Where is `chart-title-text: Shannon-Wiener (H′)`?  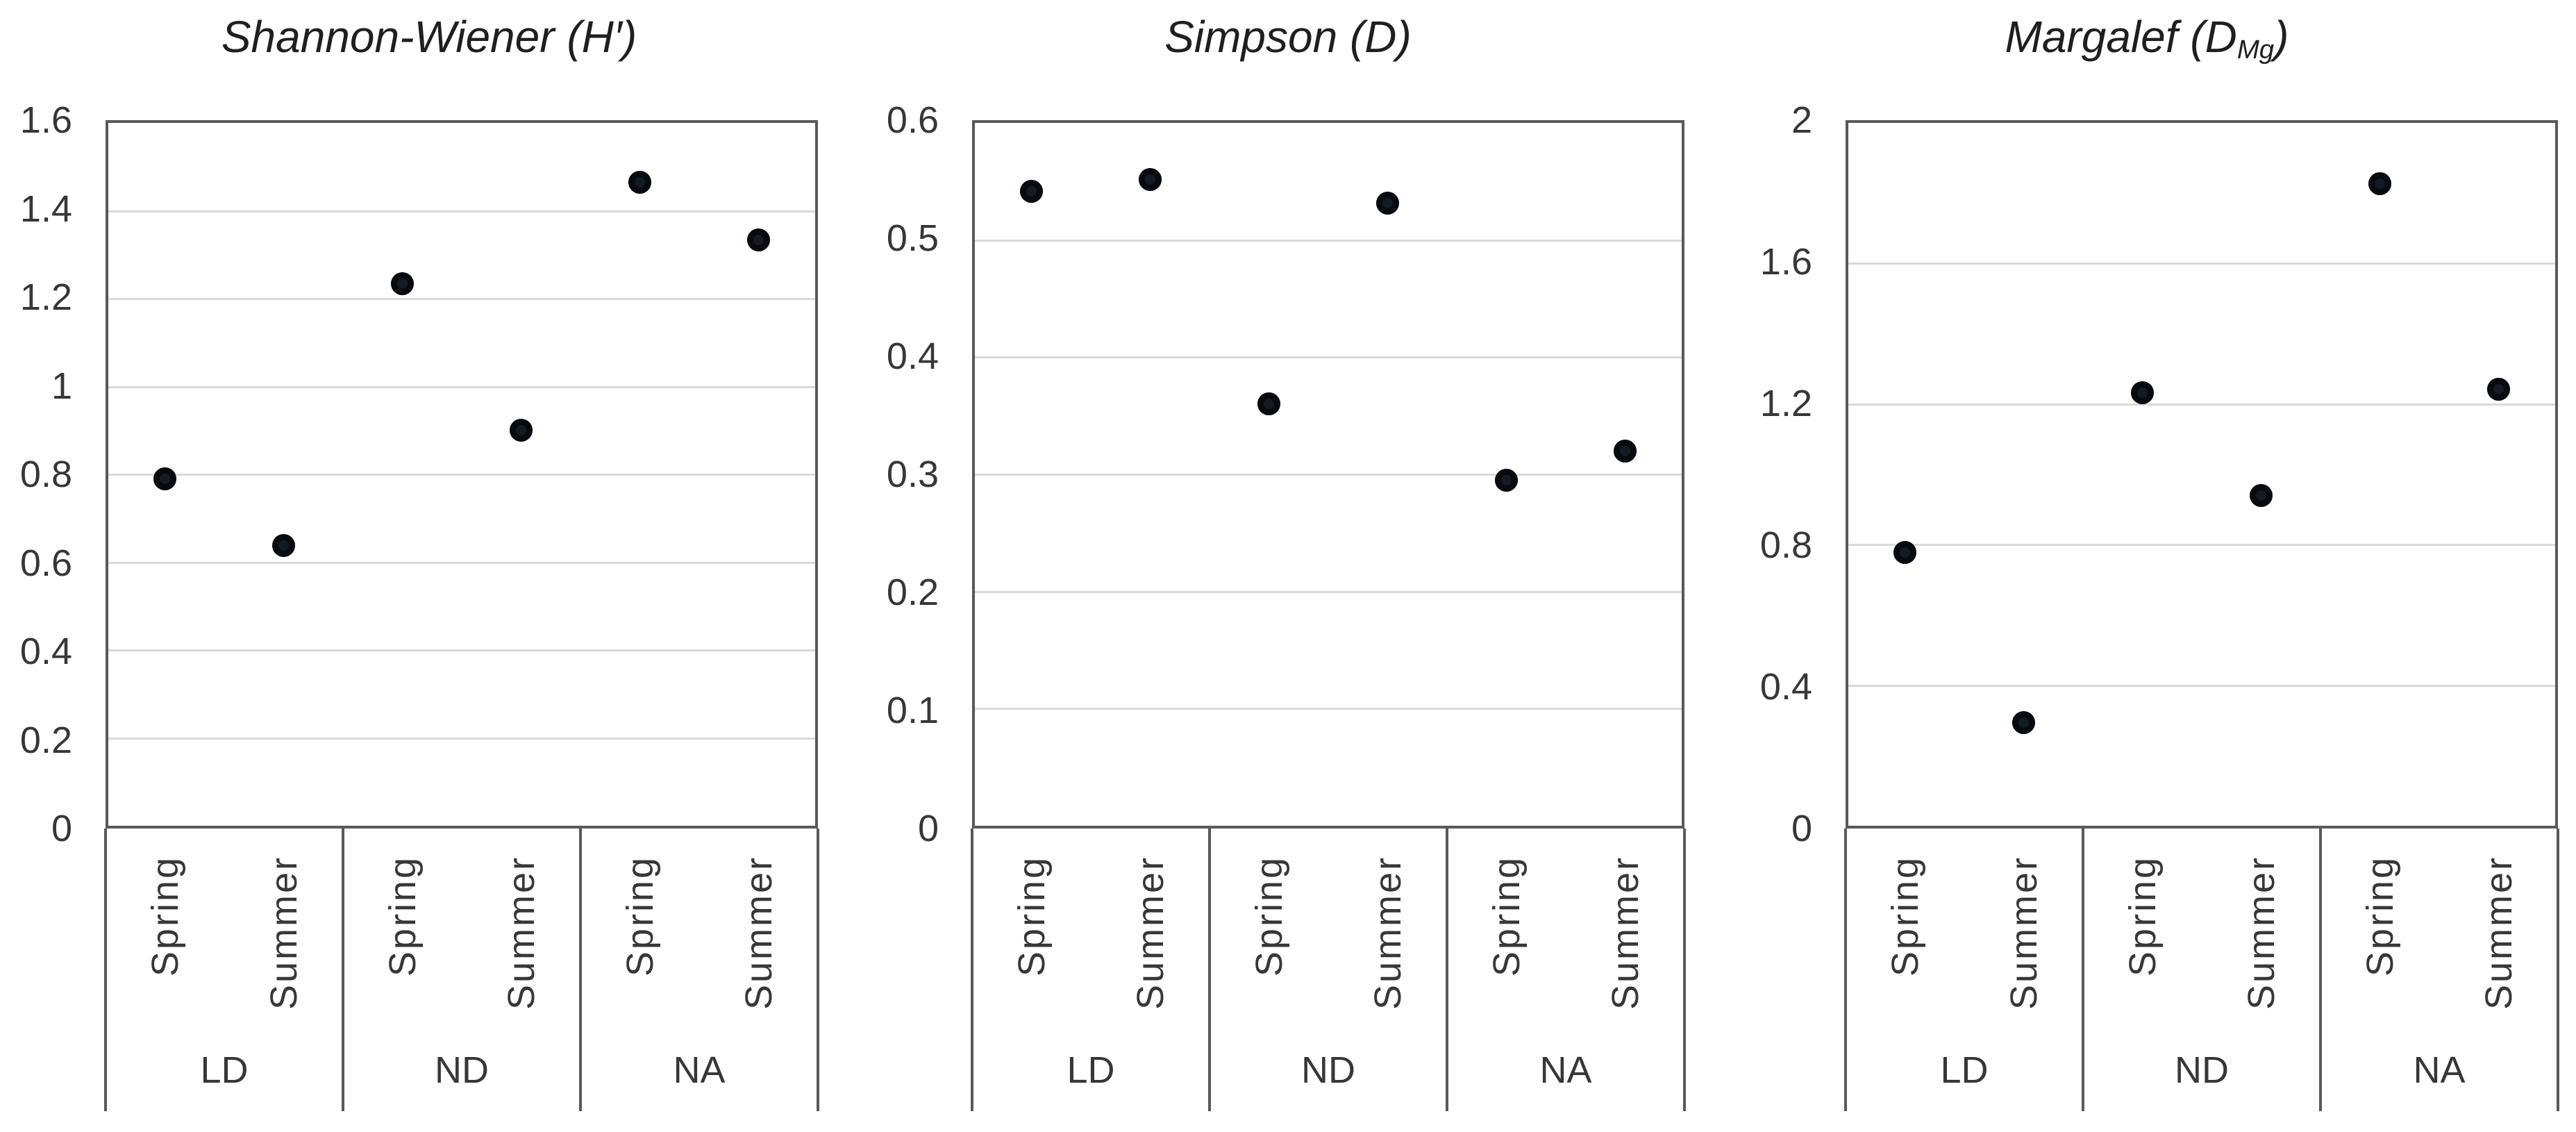
chart-title-text: Shannon-Wiener (H′) is located at coordinates (429, 37).